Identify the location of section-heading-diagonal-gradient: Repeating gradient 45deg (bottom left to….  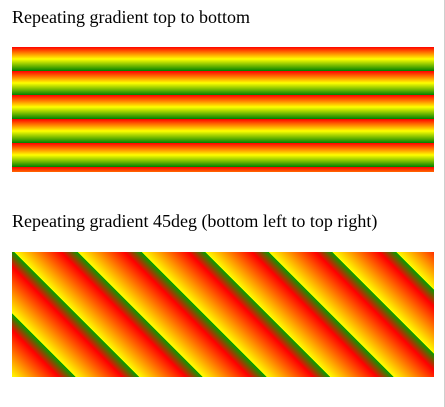
(195, 221).